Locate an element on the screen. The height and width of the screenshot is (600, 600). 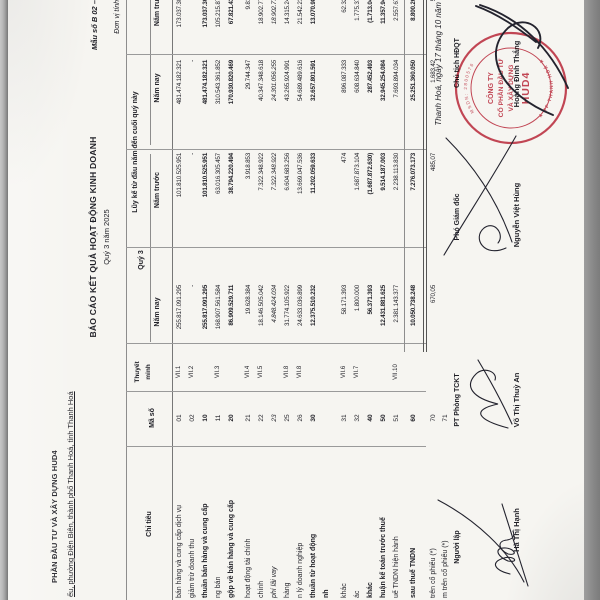
signature-an-stroke is located at coordinates (489, 399).